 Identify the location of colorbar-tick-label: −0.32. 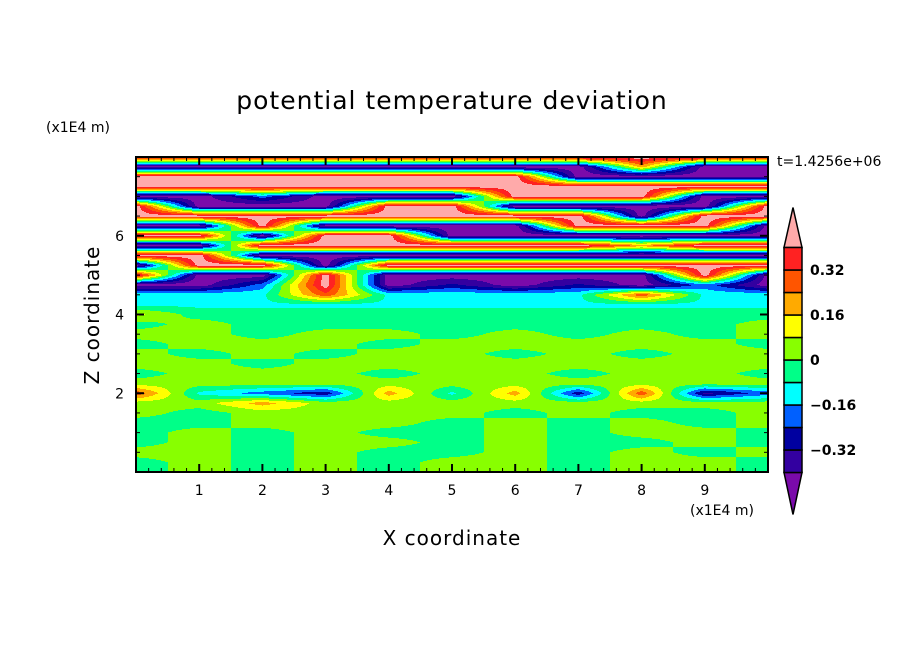
(833, 451).